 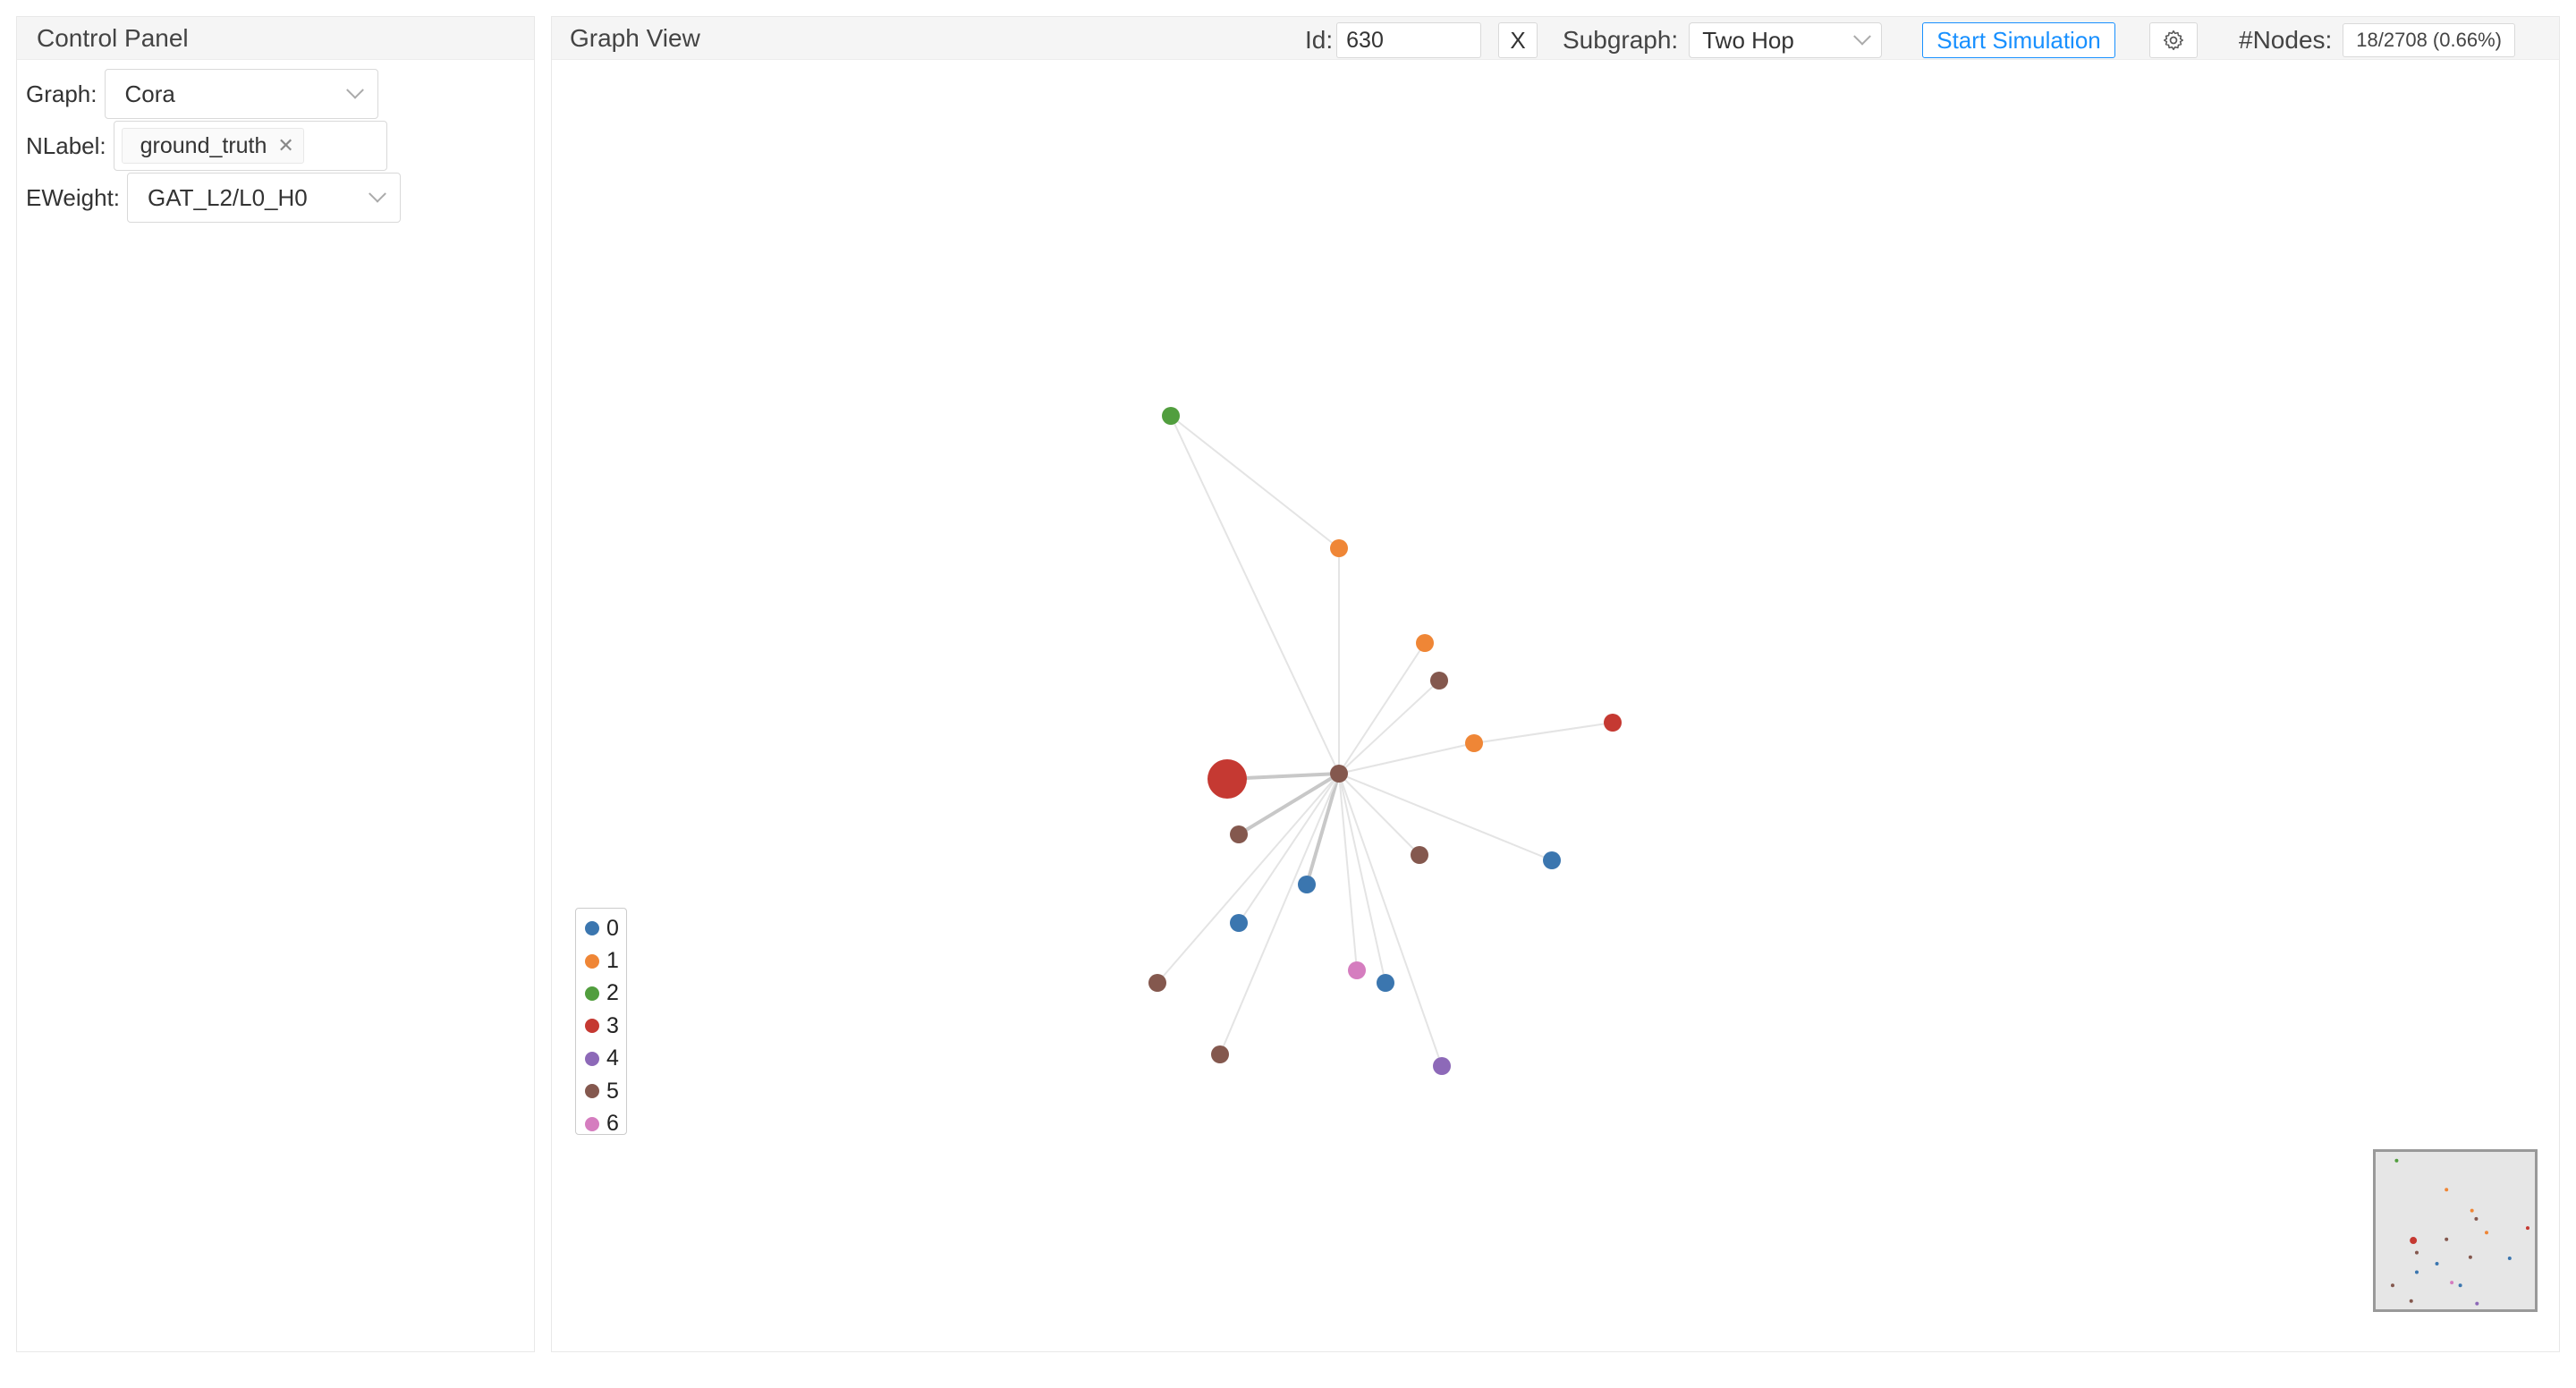 I want to click on subgraph-label: Subgraph:, so click(x=1621, y=40).